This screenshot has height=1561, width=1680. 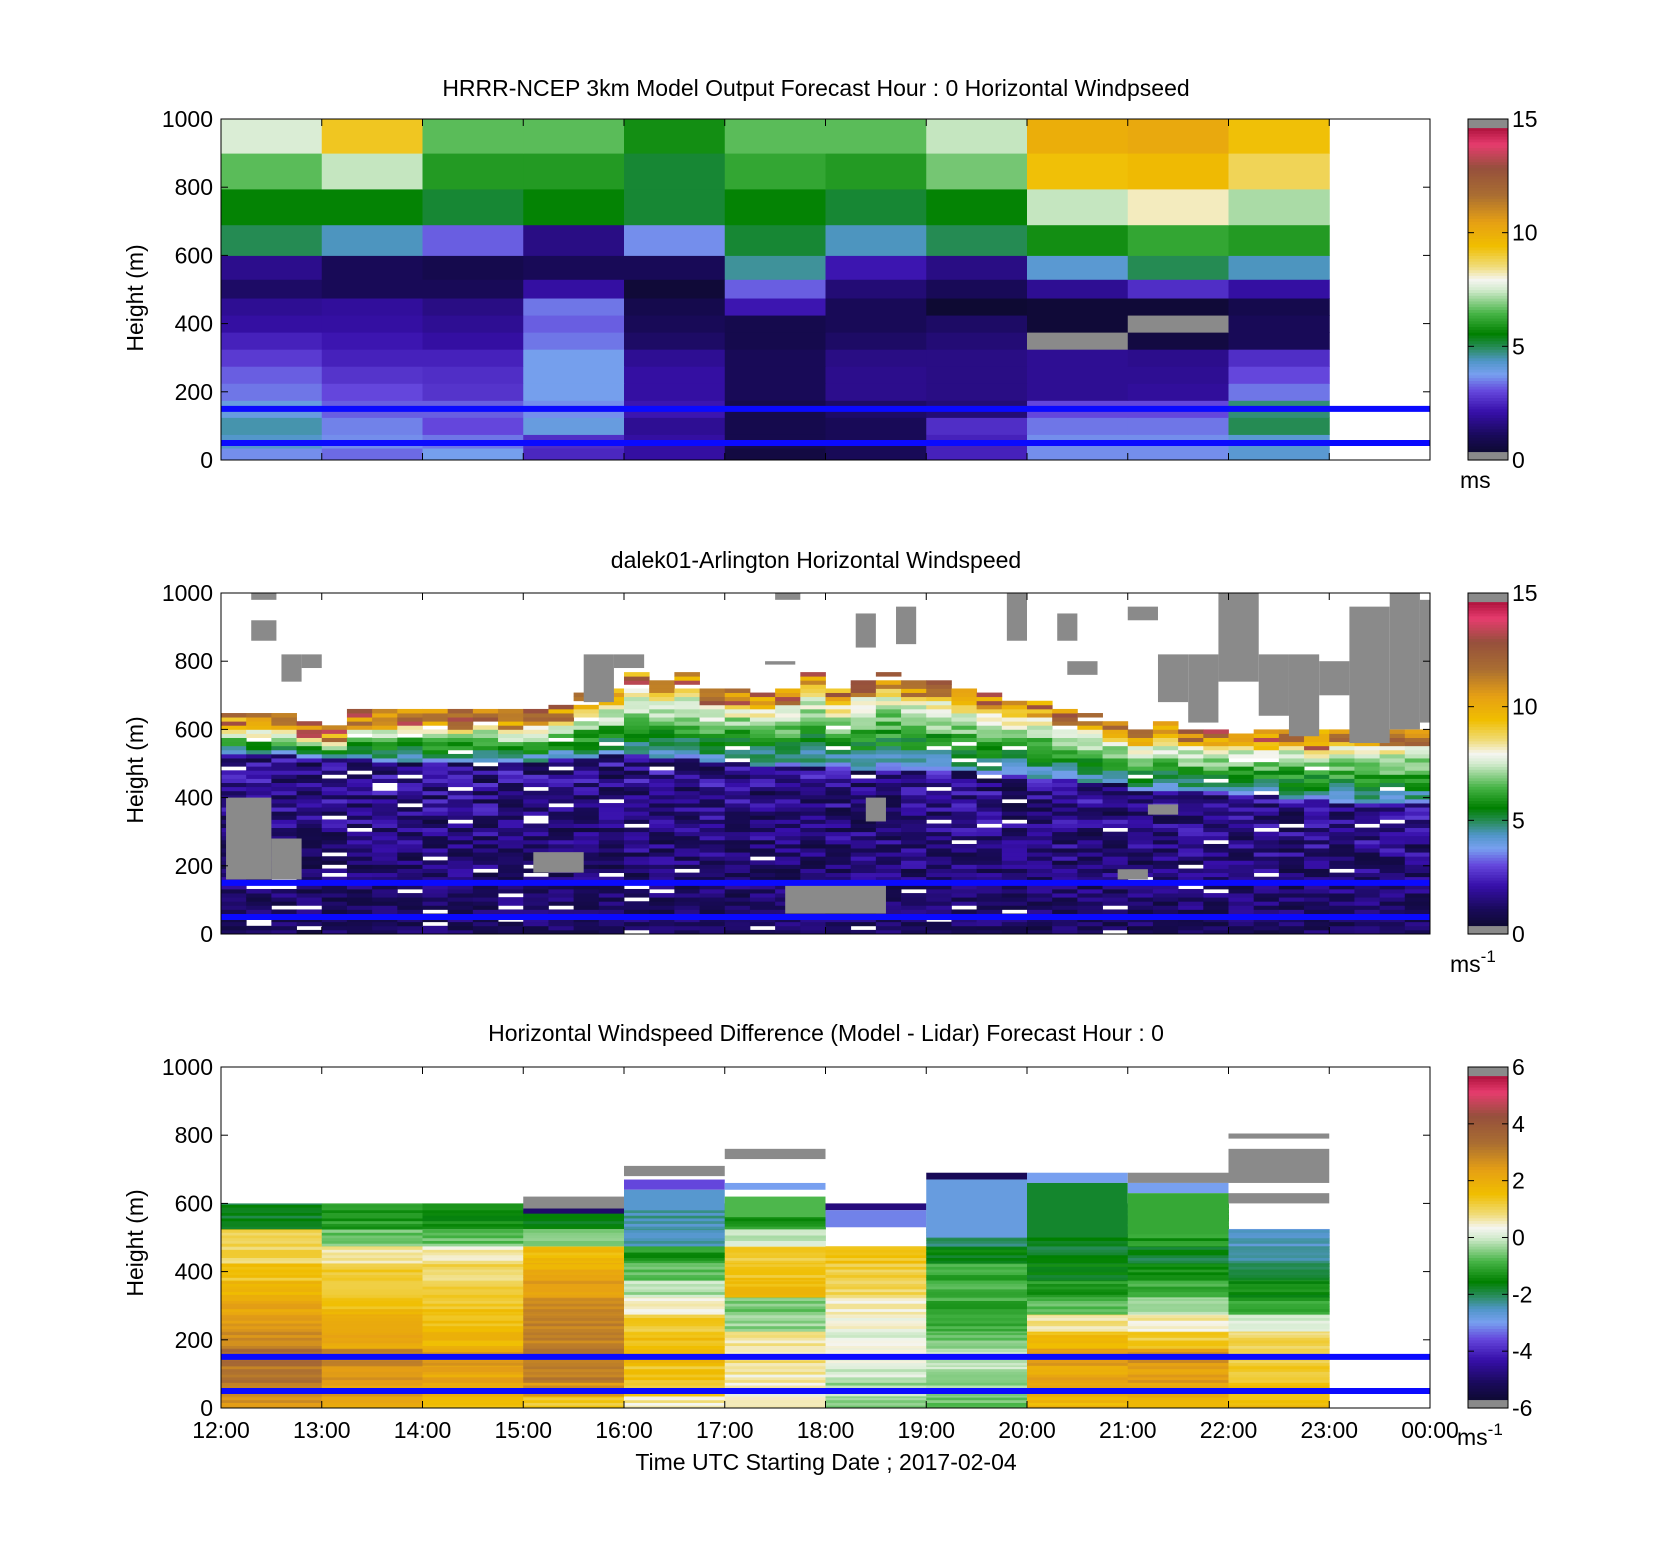 What do you see at coordinates (775, 1154) in the screenshot?
I see `heatmap-band` at bounding box center [775, 1154].